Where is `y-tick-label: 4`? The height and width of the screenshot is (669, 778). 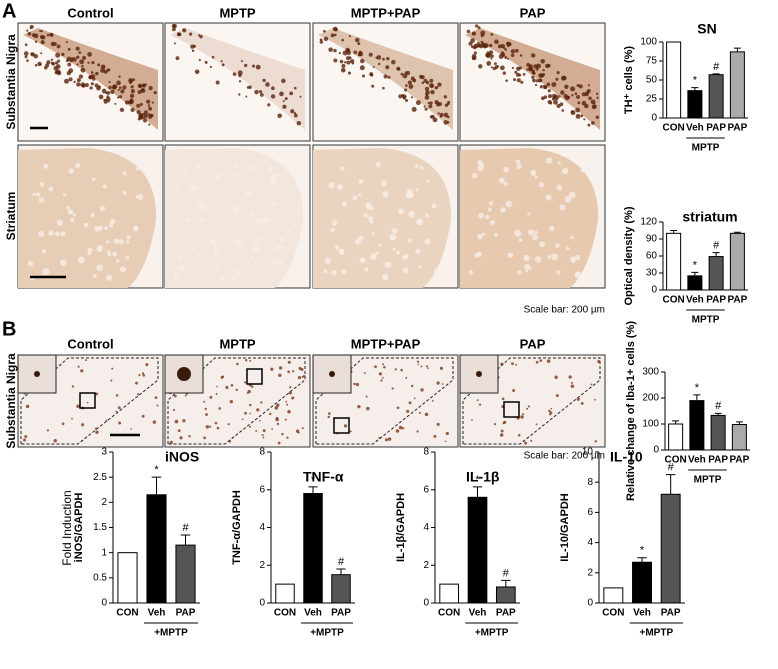
y-tick-label: 4 is located at coordinates (262, 527).